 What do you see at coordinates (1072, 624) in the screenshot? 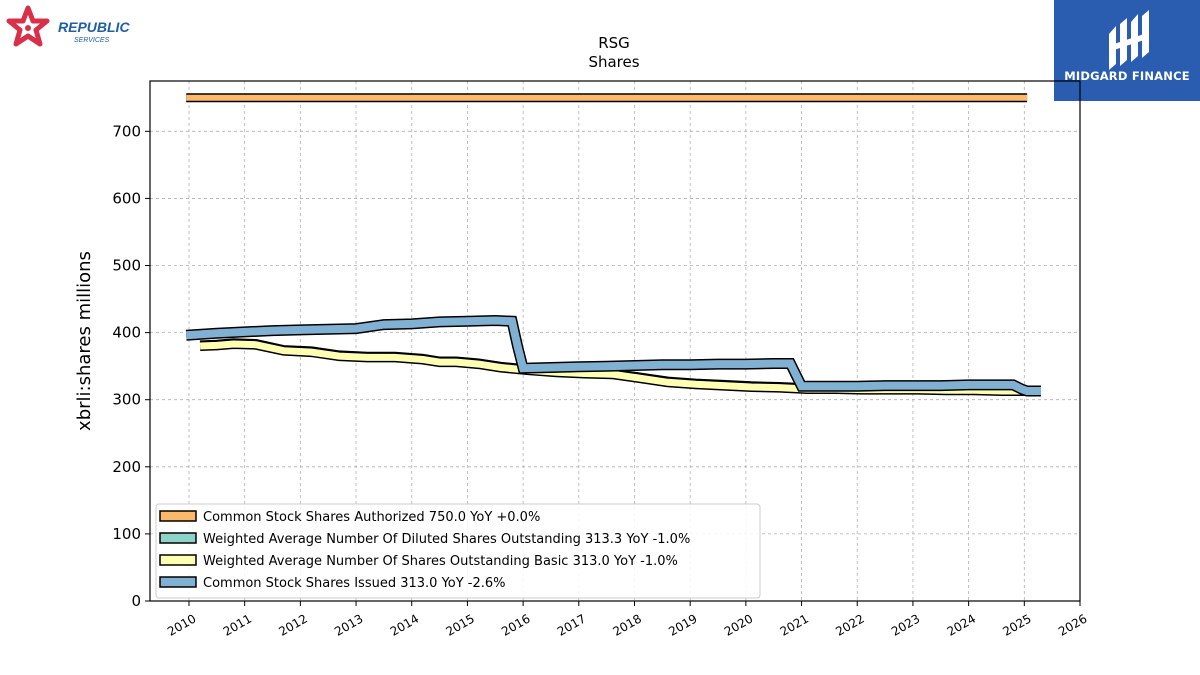
I see `x-tick-label: 2026` at bounding box center [1072, 624].